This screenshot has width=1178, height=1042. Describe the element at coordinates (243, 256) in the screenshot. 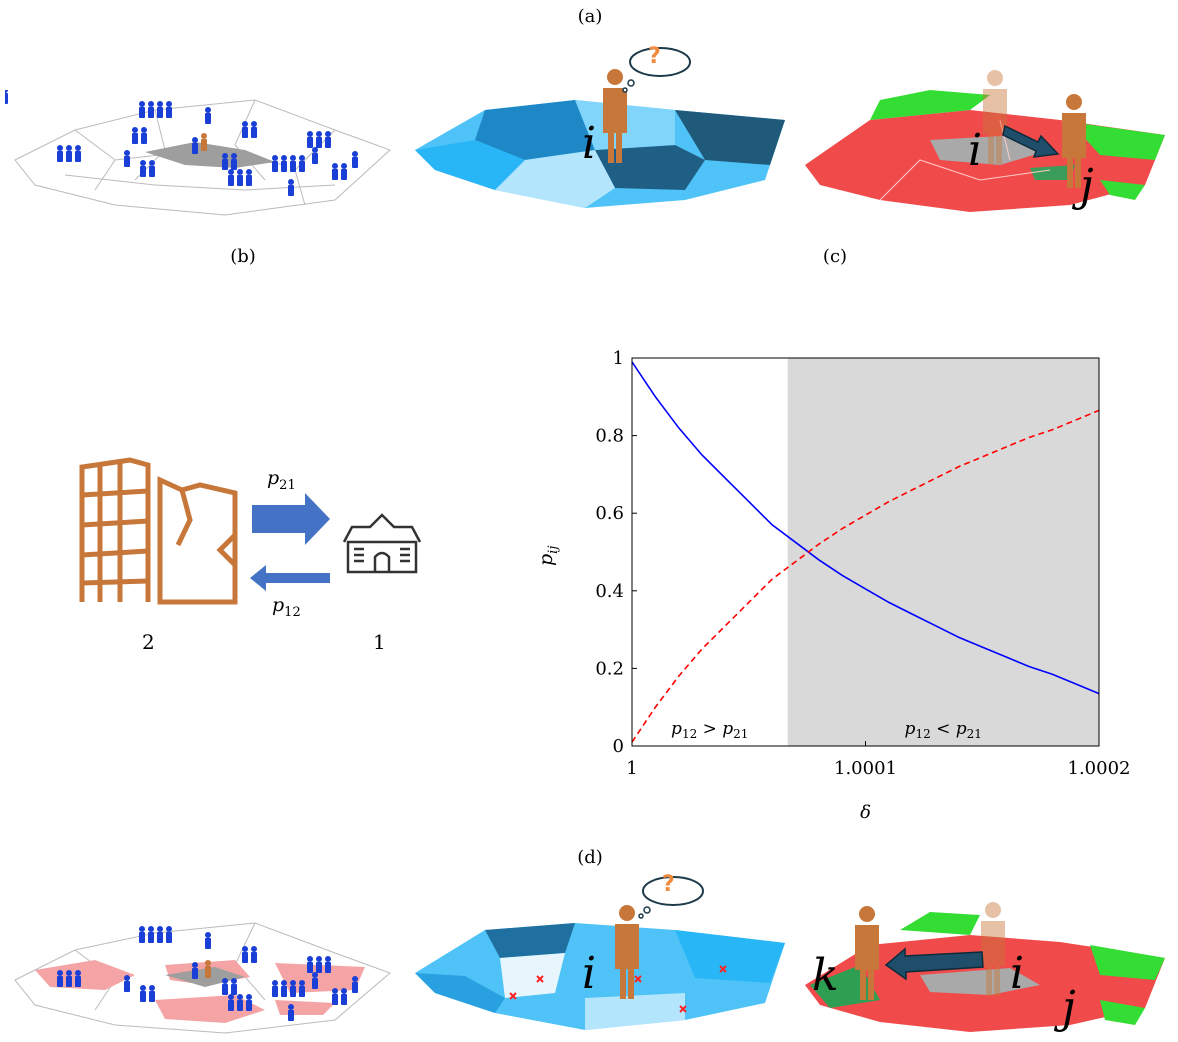

I see `panel-label-b: (b)` at that location.